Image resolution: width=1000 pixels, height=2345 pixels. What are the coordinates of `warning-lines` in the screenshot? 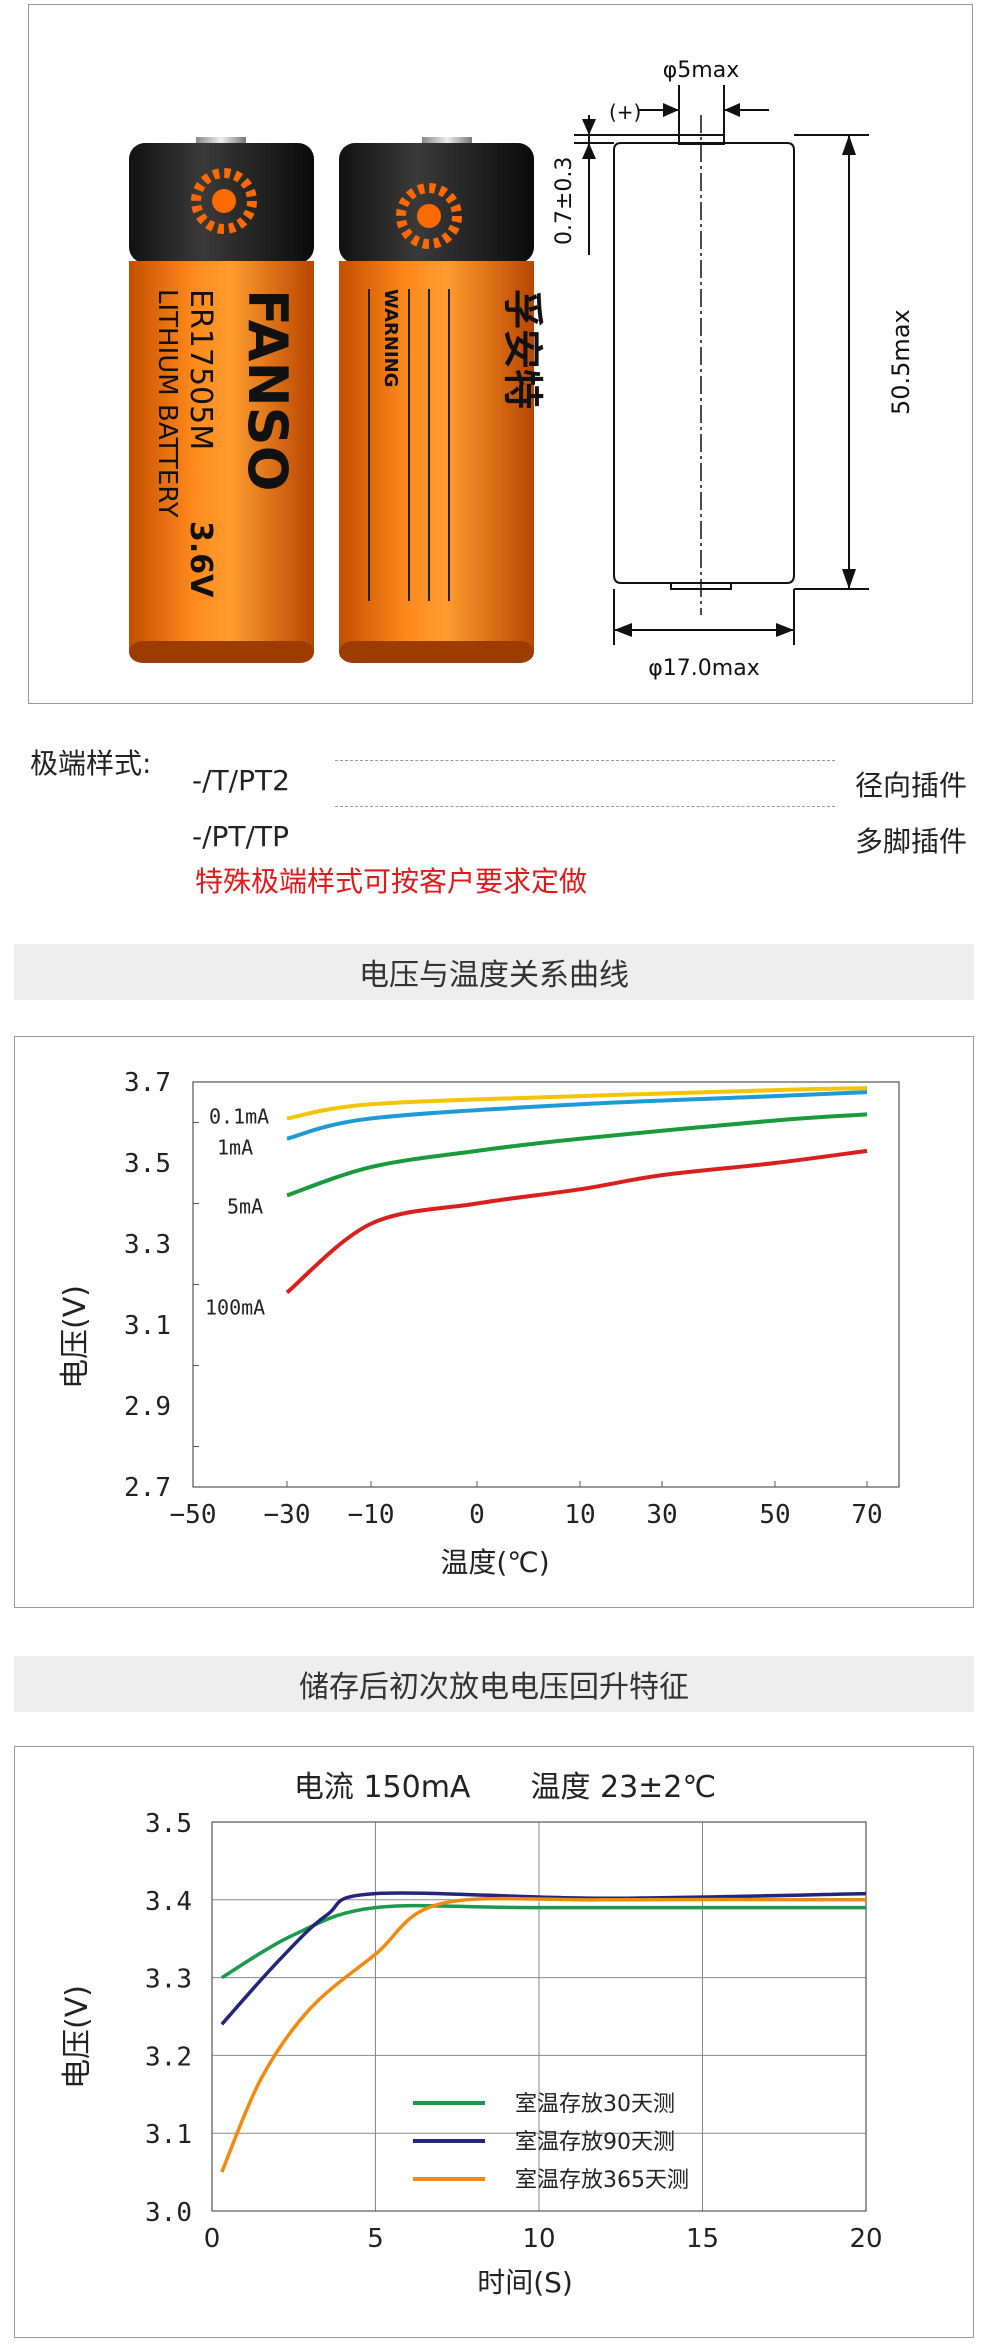 It's located at (409, 445).